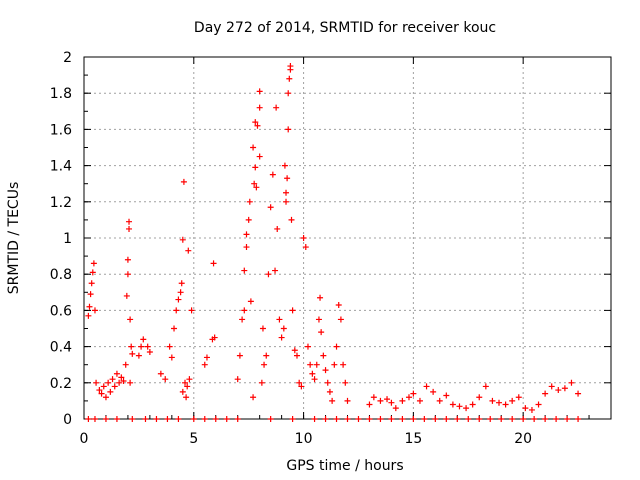  I want to click on x-tick-label: 20, so click(523, 439).